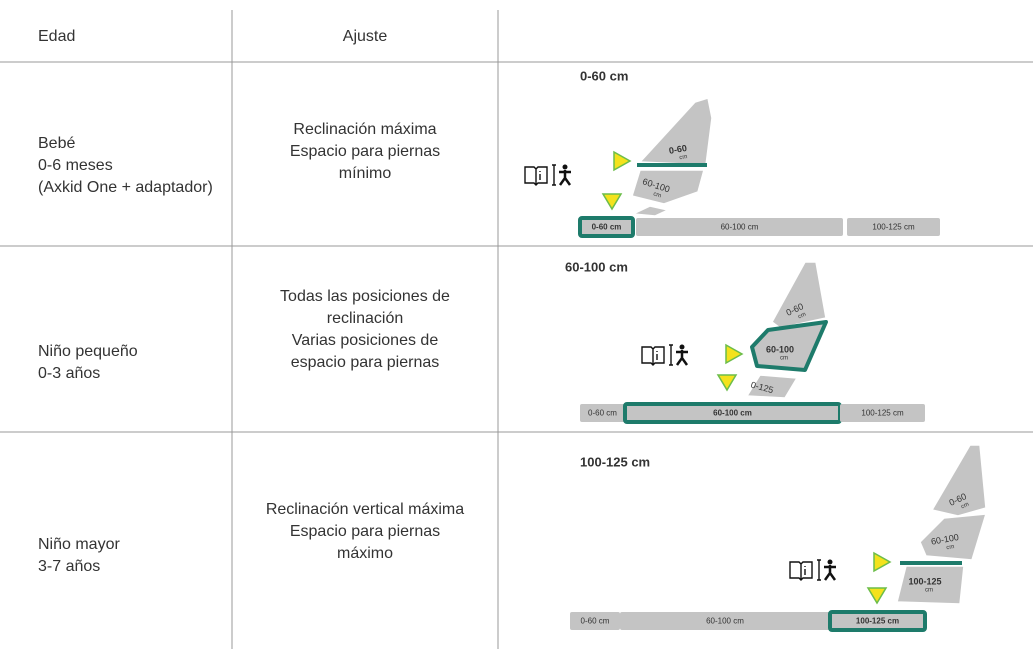  Describe the element at coordinates (88, 351) in the screenshot. I see `age-text: Niño pequeño` at that location.